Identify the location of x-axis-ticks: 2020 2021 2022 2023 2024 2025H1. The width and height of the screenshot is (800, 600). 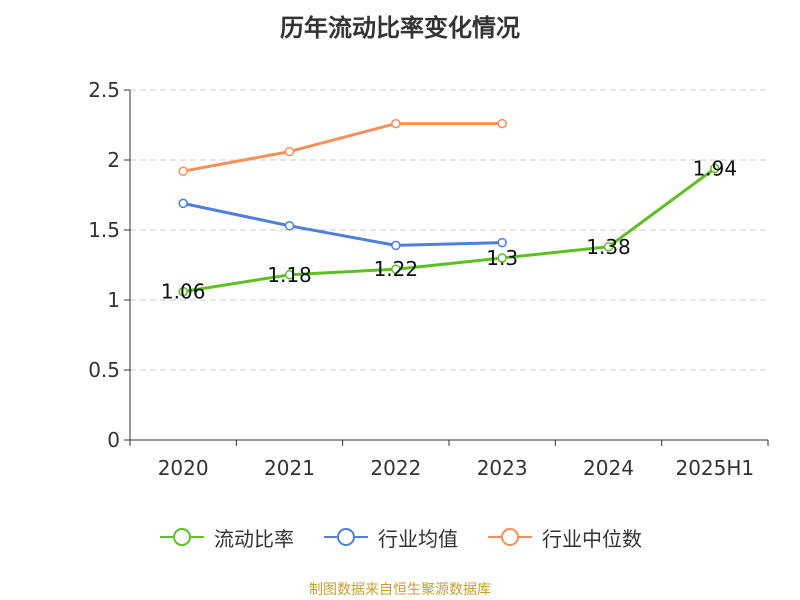
(449, 460).